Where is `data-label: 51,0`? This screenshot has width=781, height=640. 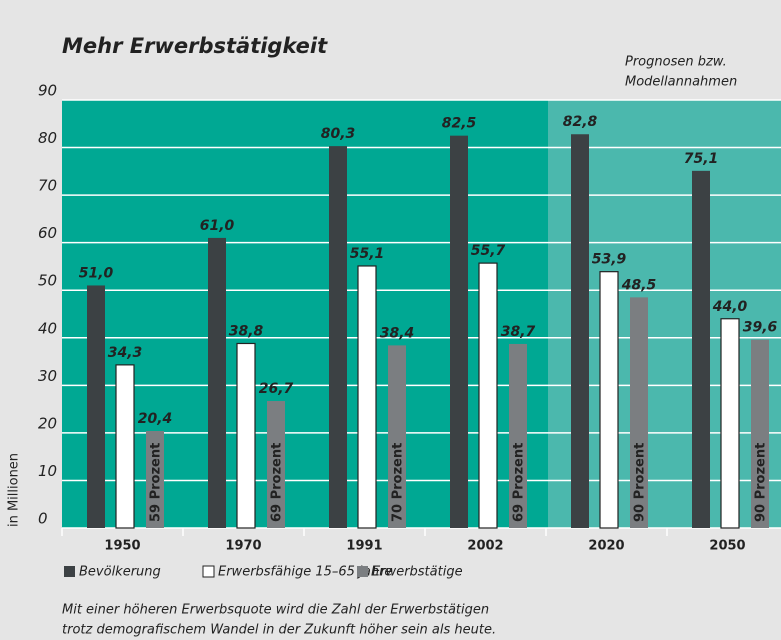 data-label: 51,0 is located at coordinates (96, 273).